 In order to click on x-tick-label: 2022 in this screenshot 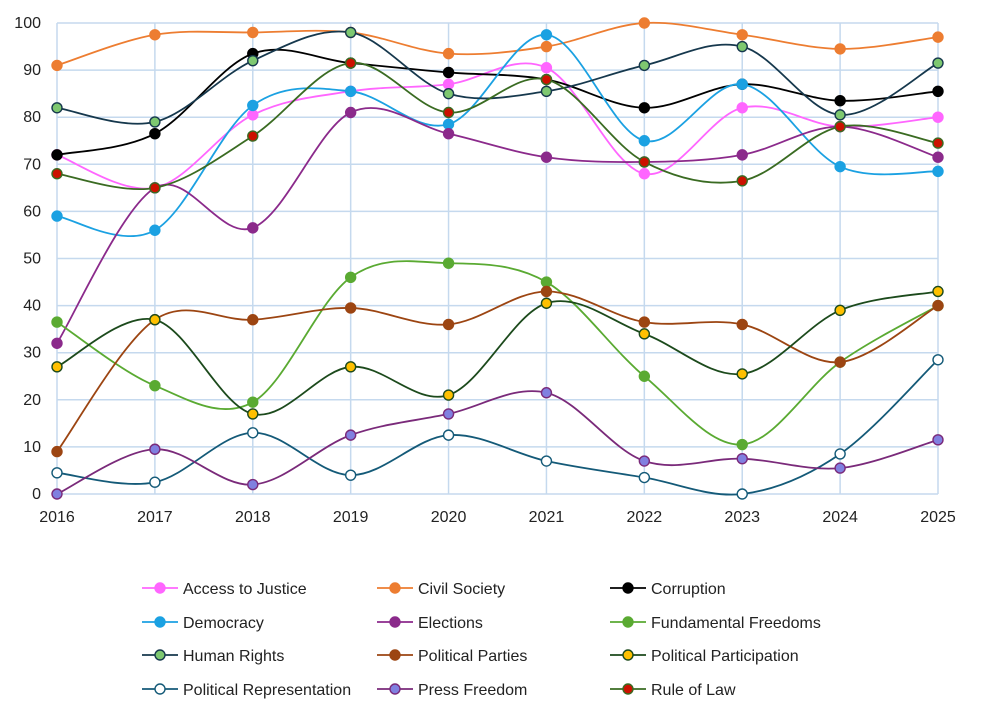, I will do `click(645, 517)`.